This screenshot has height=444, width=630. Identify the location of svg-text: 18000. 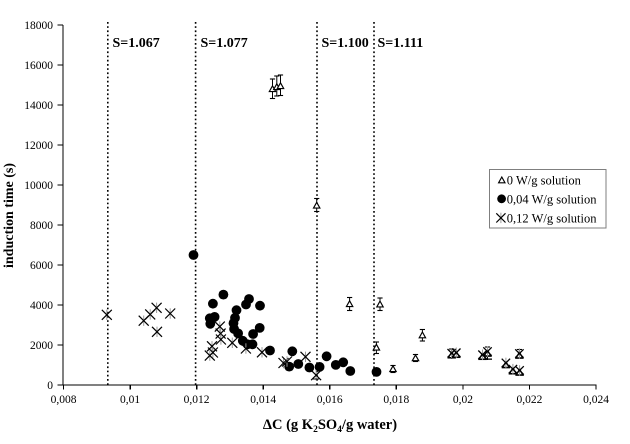
(38, 26).